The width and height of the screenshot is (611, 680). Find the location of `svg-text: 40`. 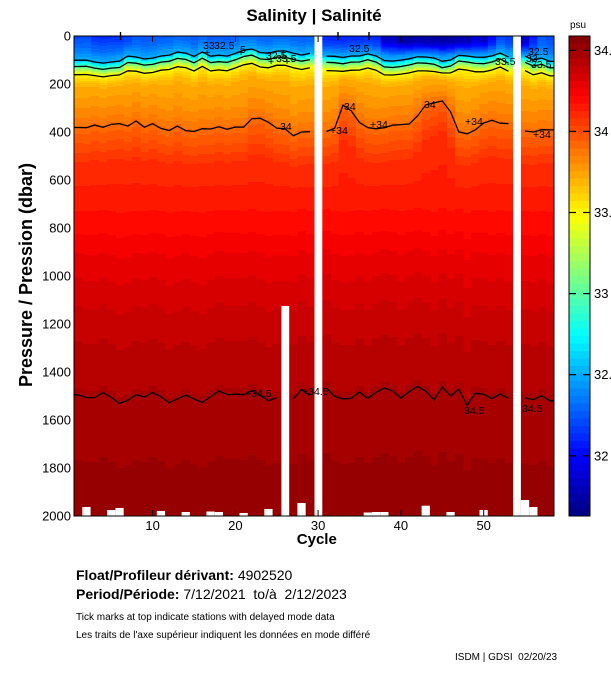

svg-text: 40 is located at coordinates (401, 525).